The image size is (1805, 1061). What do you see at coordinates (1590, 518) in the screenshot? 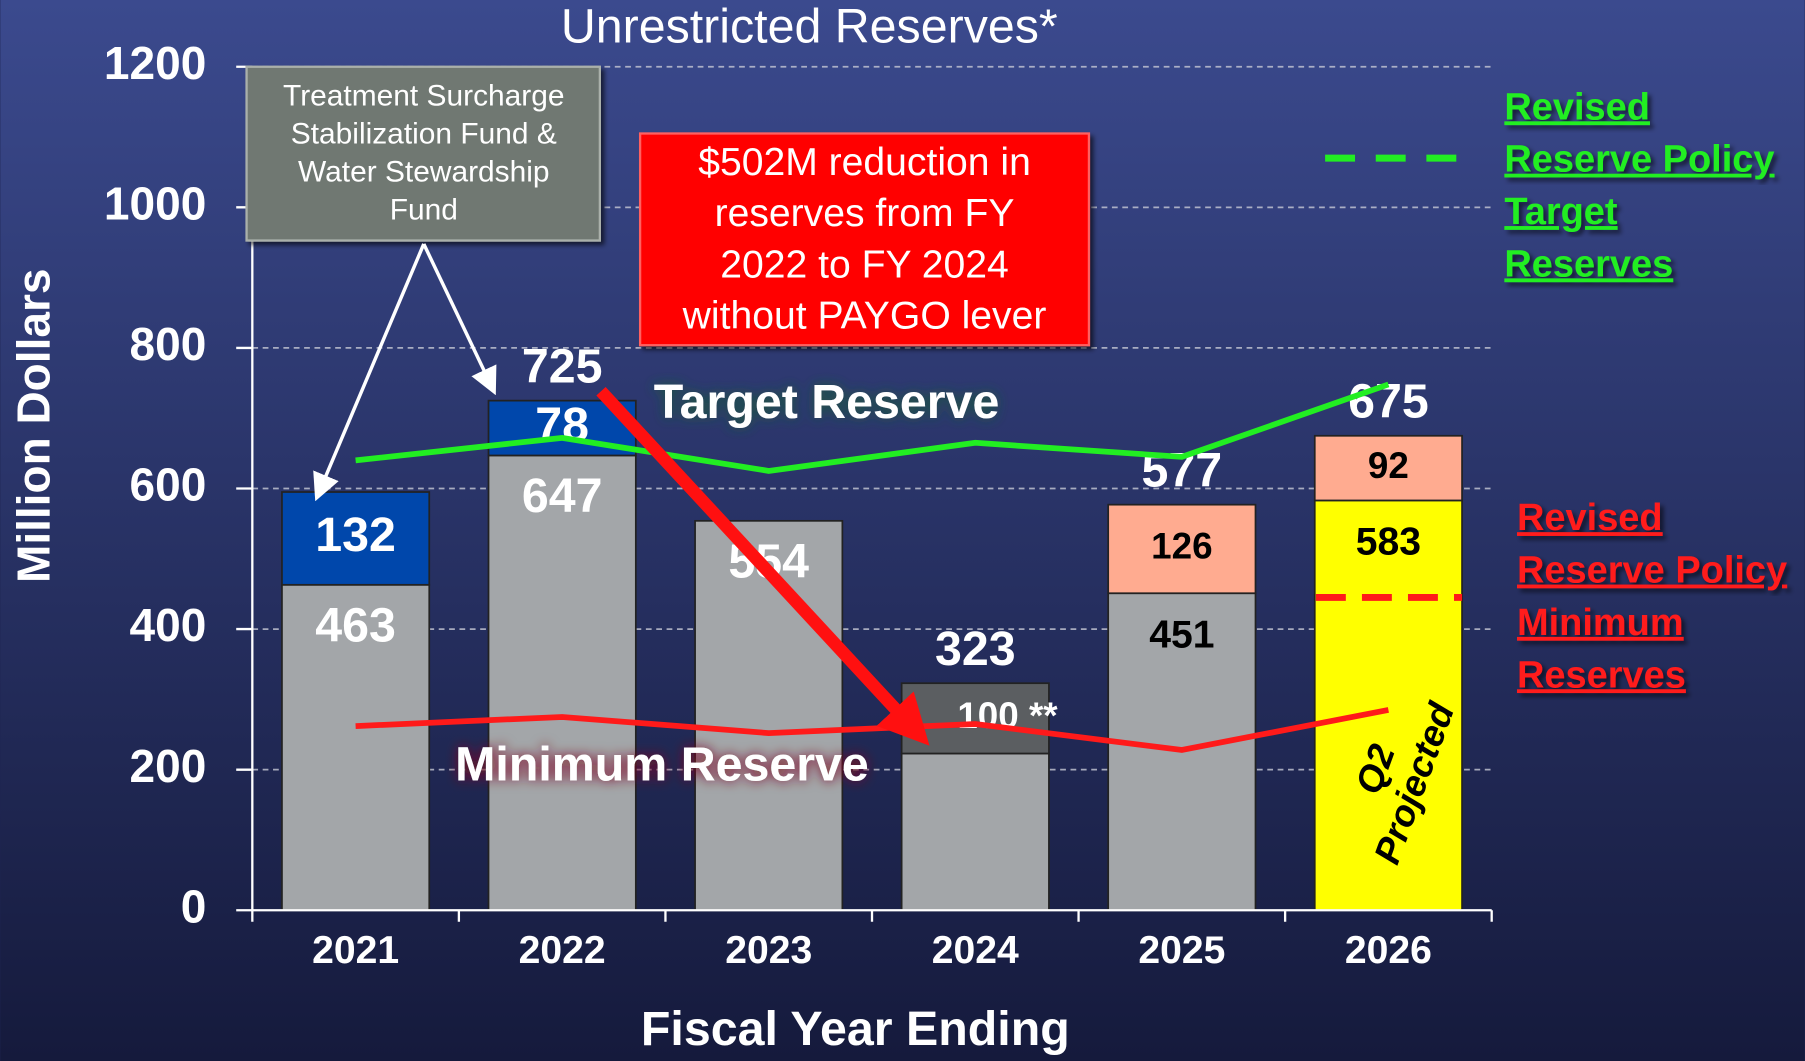
I see `legend-minimum-text: Revised` at bounding box center [1590, 518].